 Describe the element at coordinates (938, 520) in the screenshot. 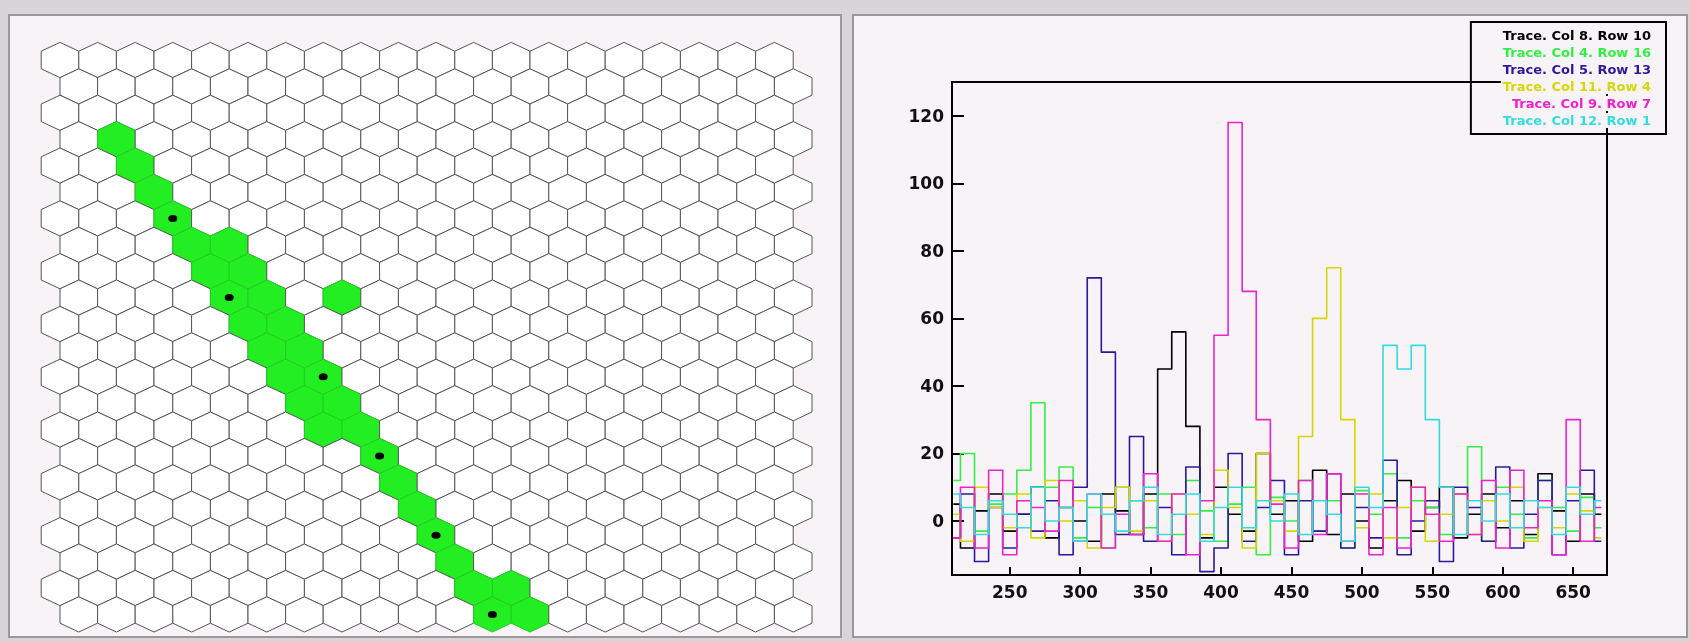

I see `y-tick-label: 0` at that location.